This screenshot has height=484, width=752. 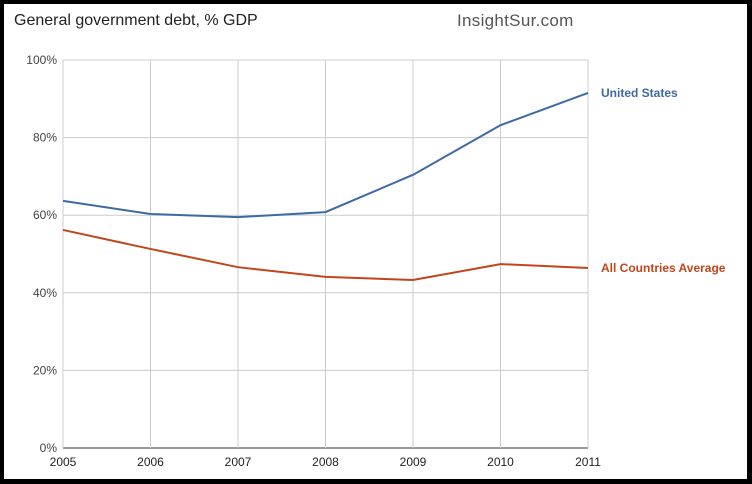 What do you see at coordinates (136, 20) in the screenshot?
I see `chart-title: General government debt, % GDP` at bounding box center [136, 20].